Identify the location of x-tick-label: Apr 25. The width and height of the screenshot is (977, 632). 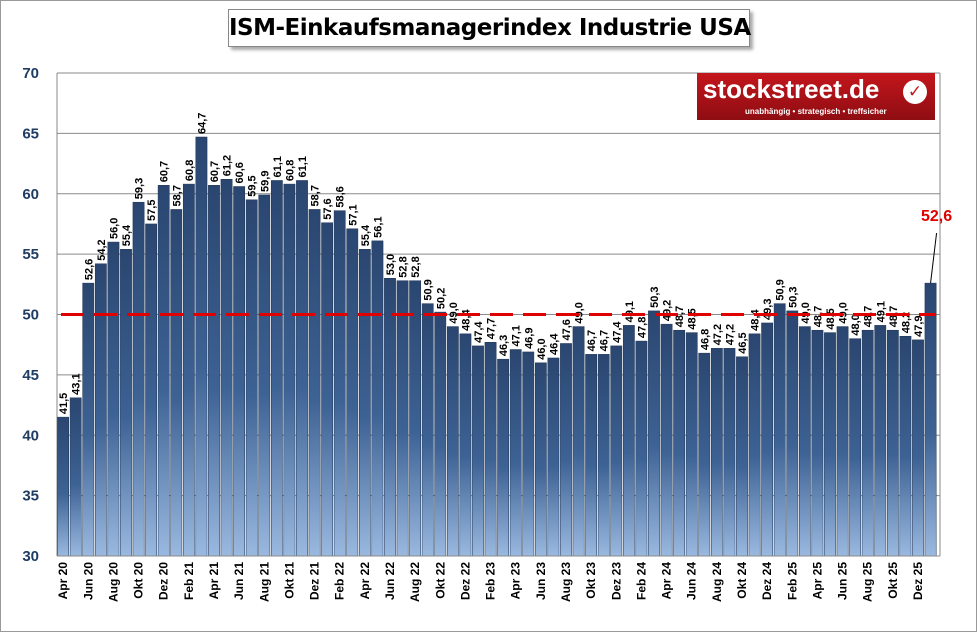
(817, 581).